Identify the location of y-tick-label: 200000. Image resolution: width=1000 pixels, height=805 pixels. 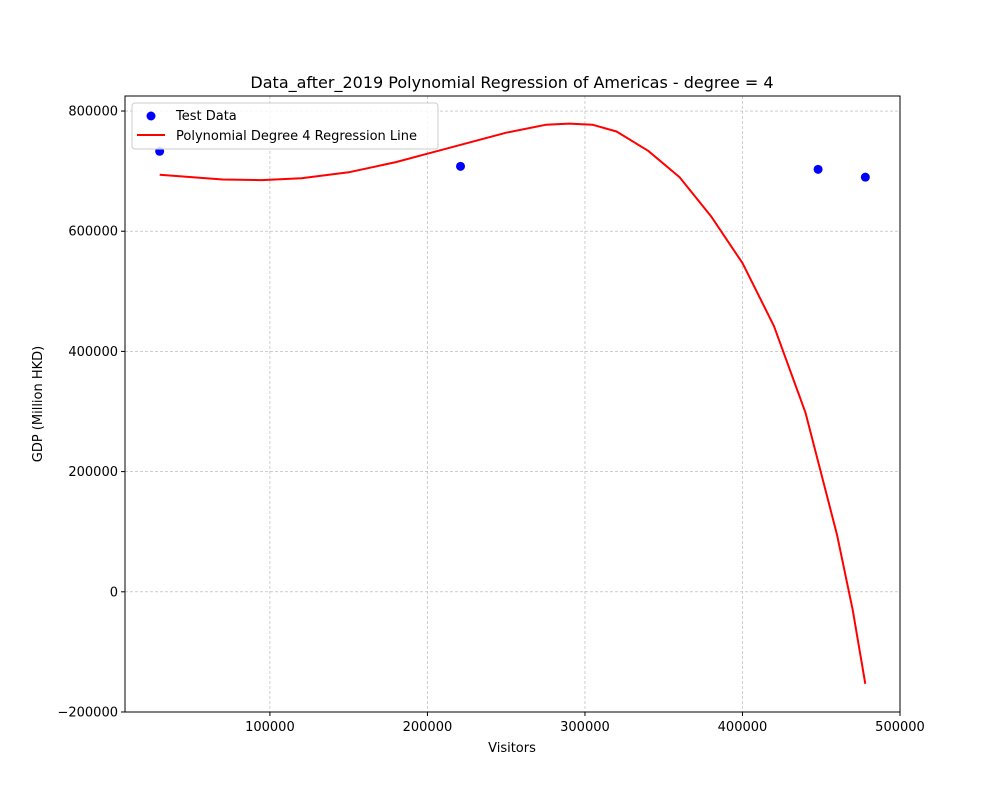
(93, 472).